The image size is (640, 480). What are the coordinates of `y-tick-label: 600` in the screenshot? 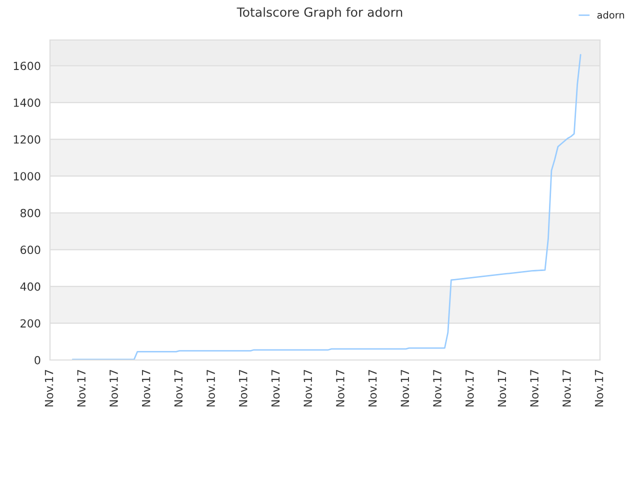 It's located at (30, 250).